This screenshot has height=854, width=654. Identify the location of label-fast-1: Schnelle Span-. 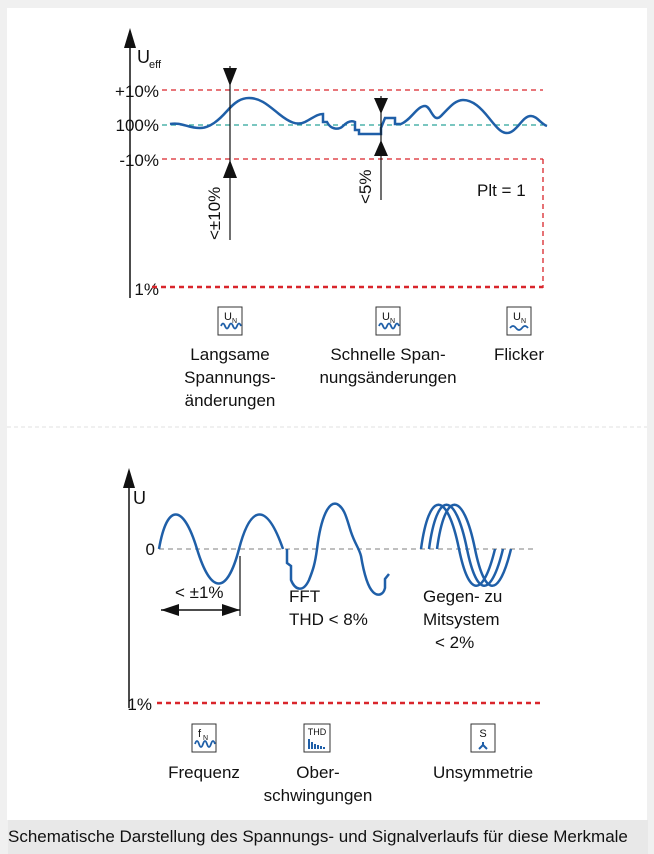
(387, 354).